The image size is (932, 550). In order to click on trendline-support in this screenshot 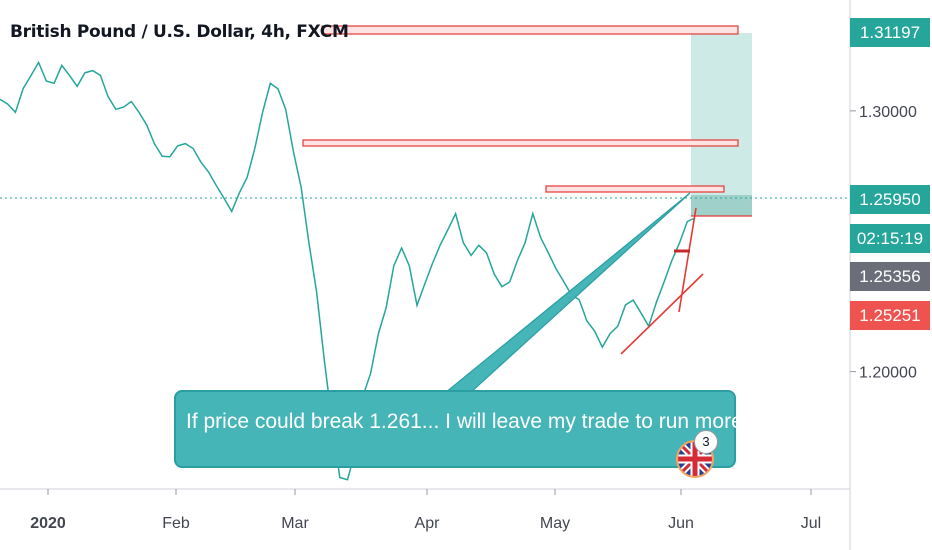, I will do `click(662, 314)`.